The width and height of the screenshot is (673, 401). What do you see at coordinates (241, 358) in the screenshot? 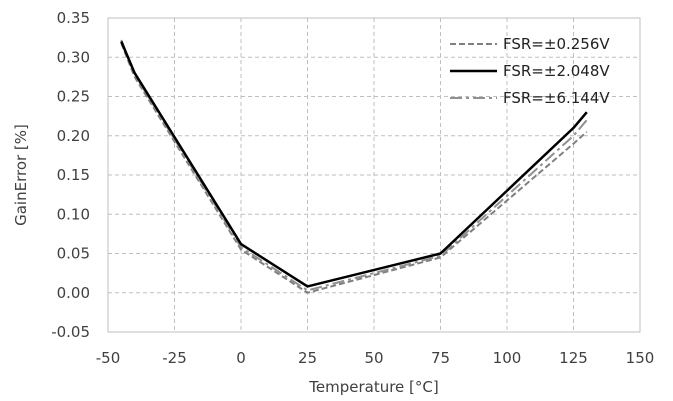
I see `x-tick-label: 0` at bounding box center [241, 358].